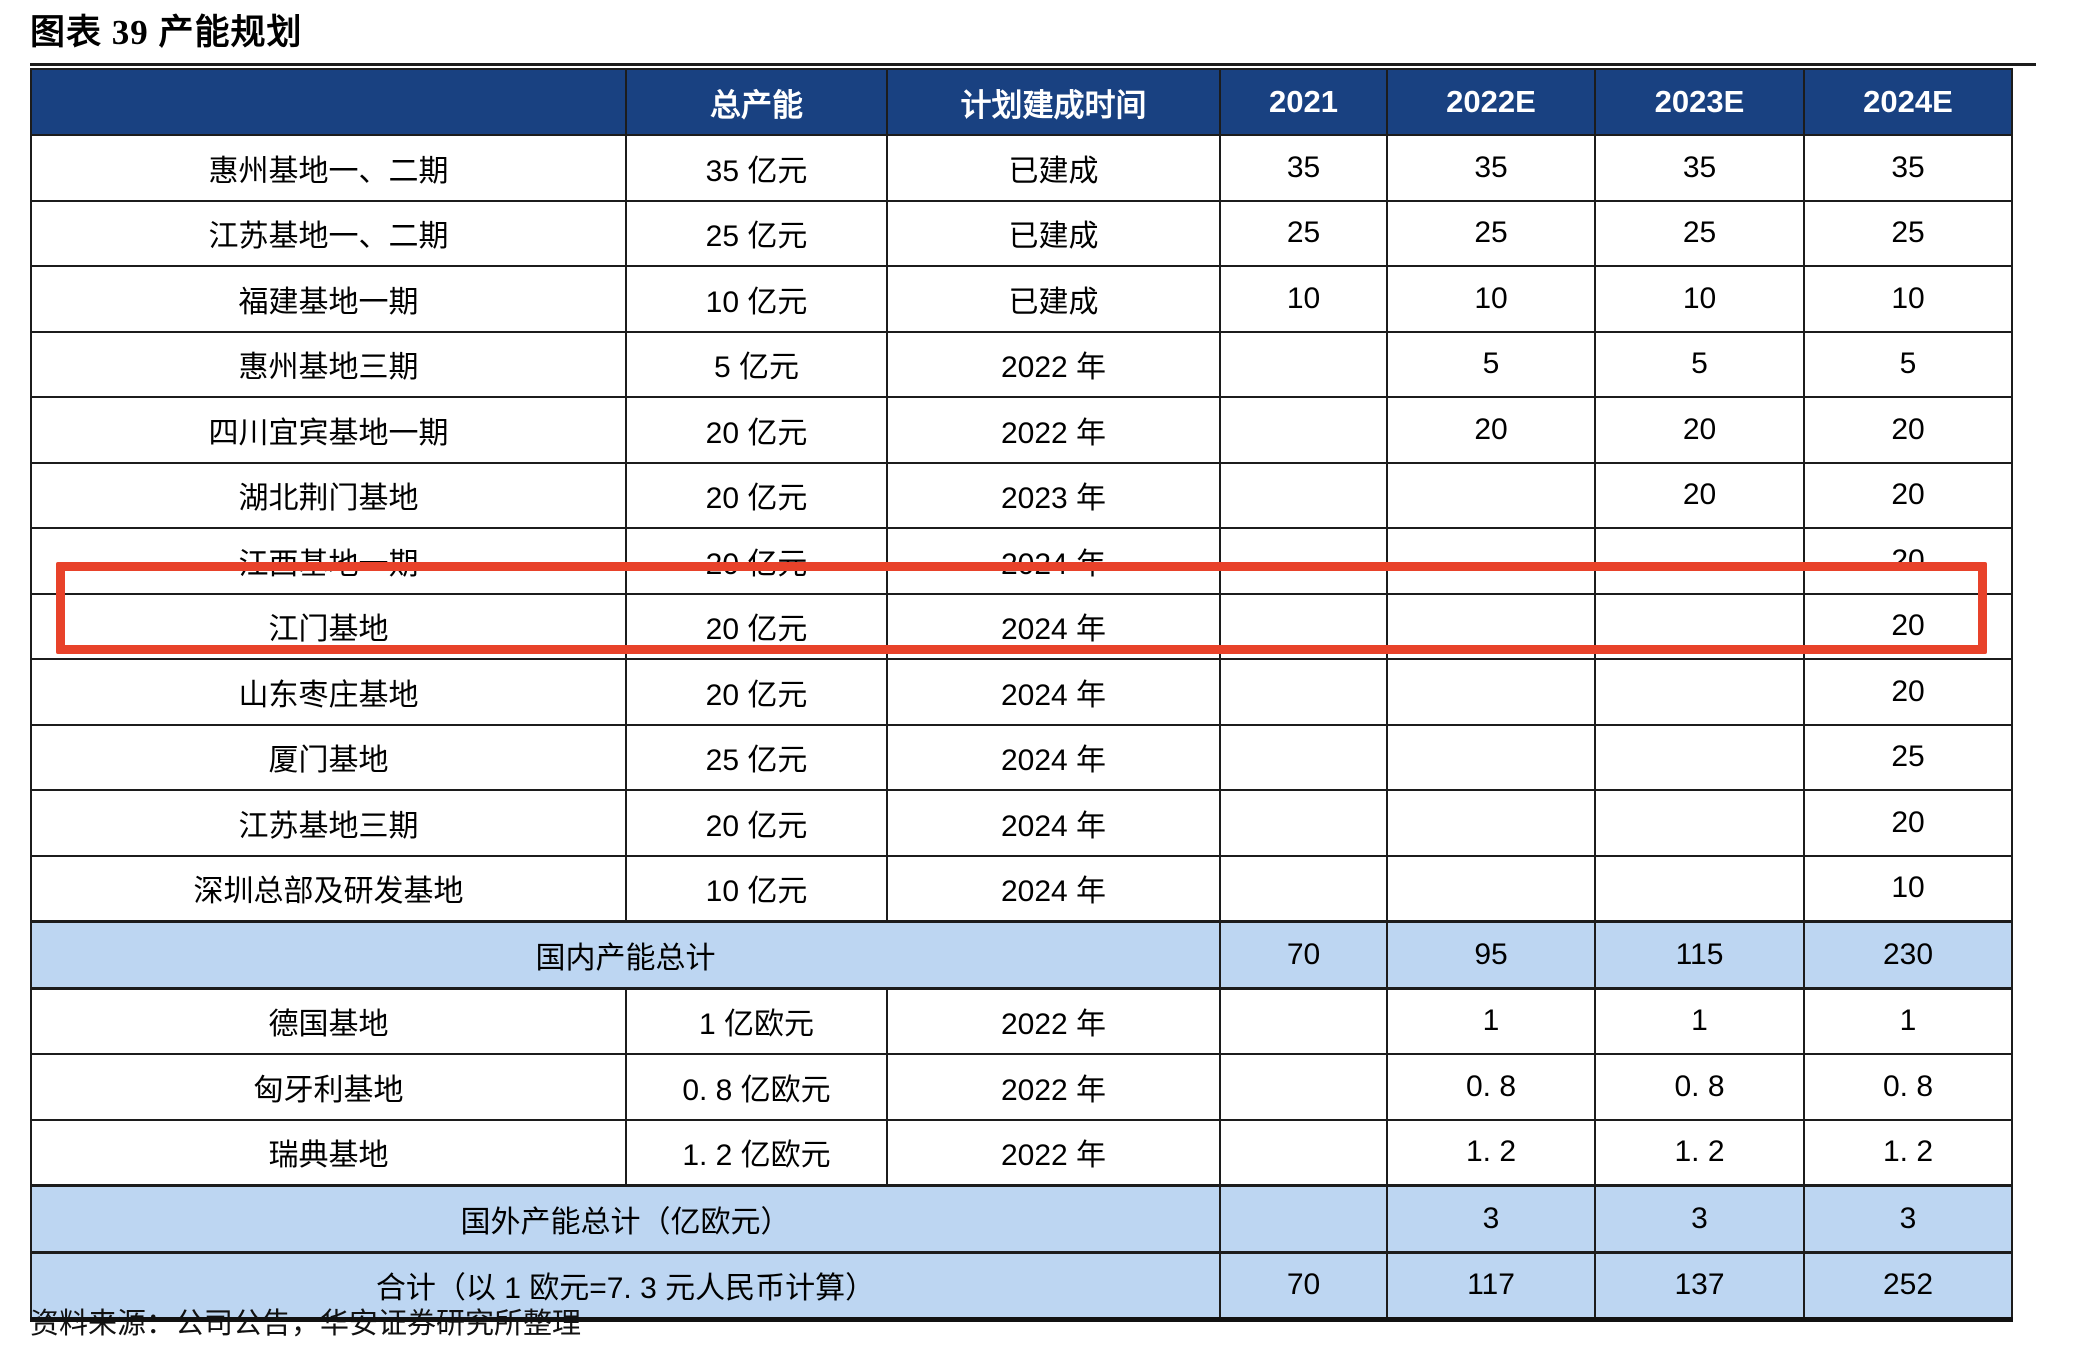 The image size is (2084, 1352). What do you see at coordinates (1491, 299) in the screenshot?
I see `cell-2022e: 10` at bounding box center [1491, 299].